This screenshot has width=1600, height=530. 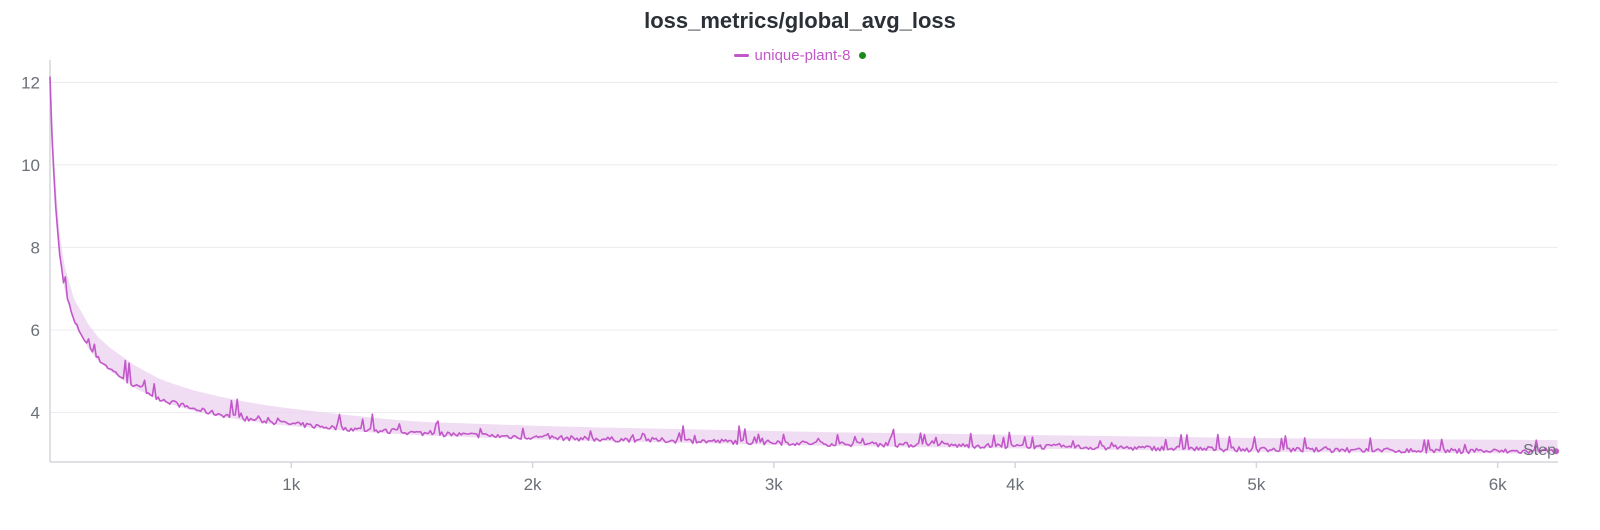 What do you see at coordinates (863, 55) in the screenshot?
I see `run-status-dot` at bounding box center [863, 55].